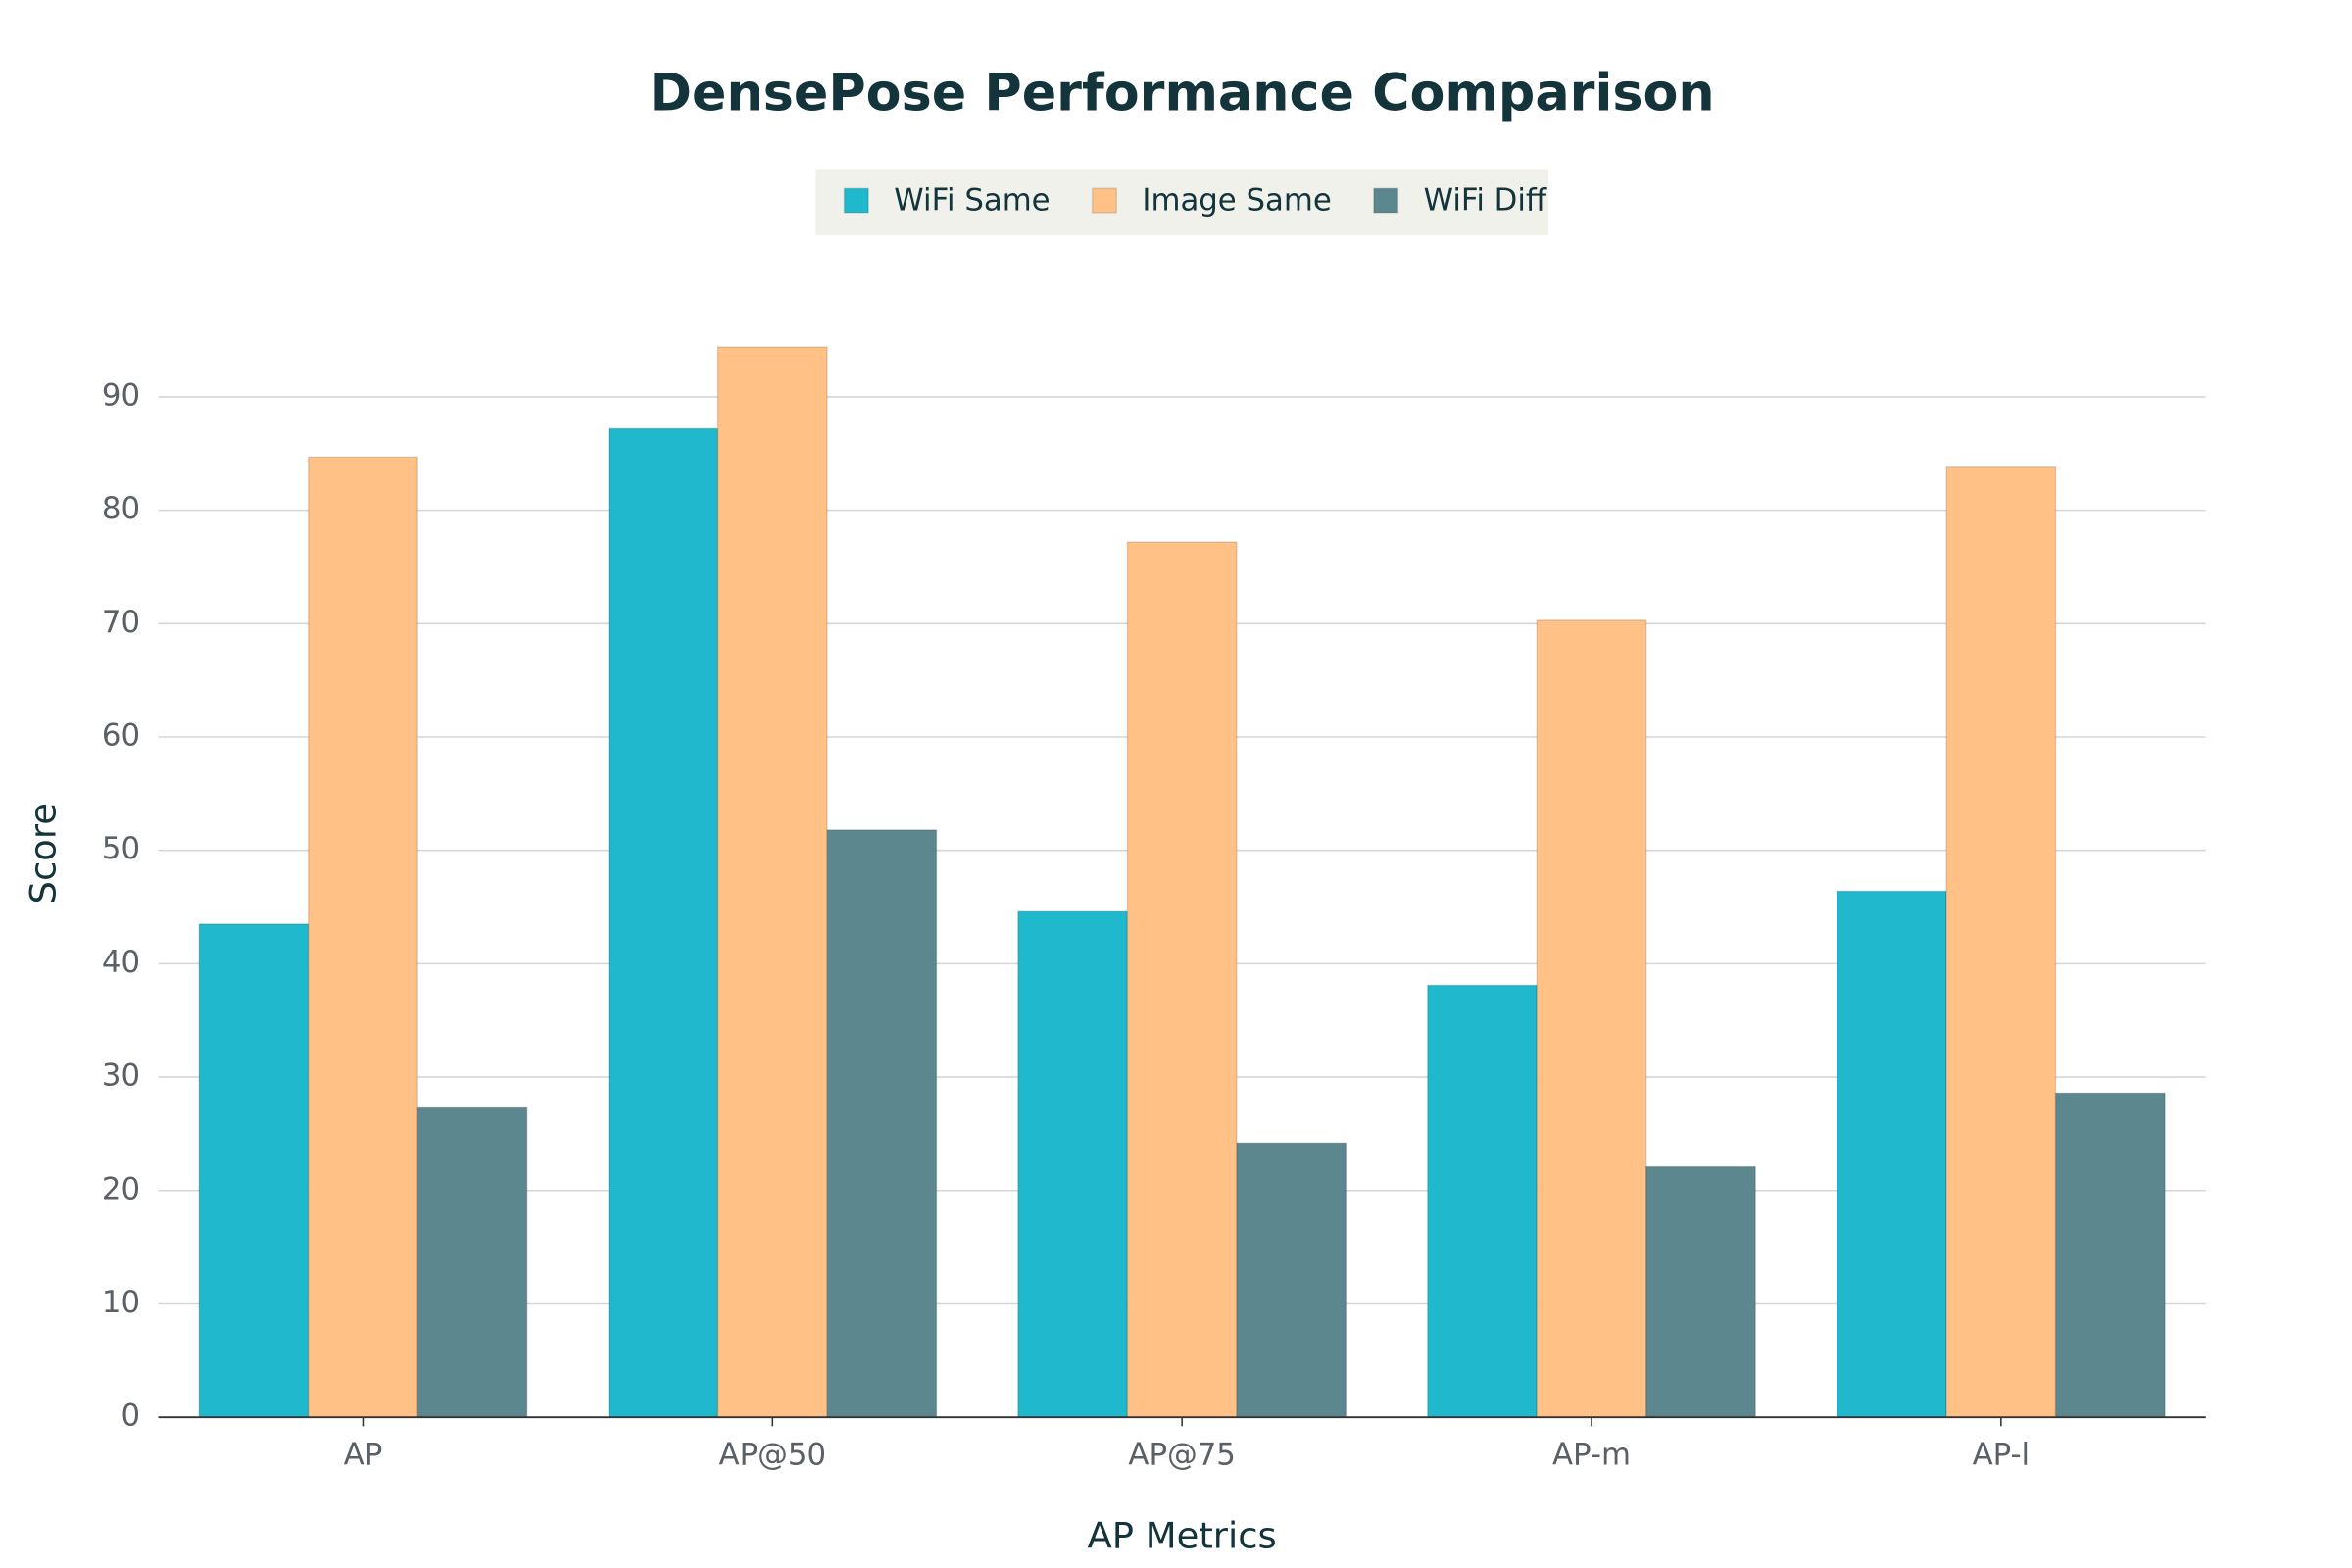 The image size is (2352, 1568). What do you see at coordinates (2002, 1455) in the screenshot?
I see `x-tick-label: AP-l` at bounding box center [2002, 1455].